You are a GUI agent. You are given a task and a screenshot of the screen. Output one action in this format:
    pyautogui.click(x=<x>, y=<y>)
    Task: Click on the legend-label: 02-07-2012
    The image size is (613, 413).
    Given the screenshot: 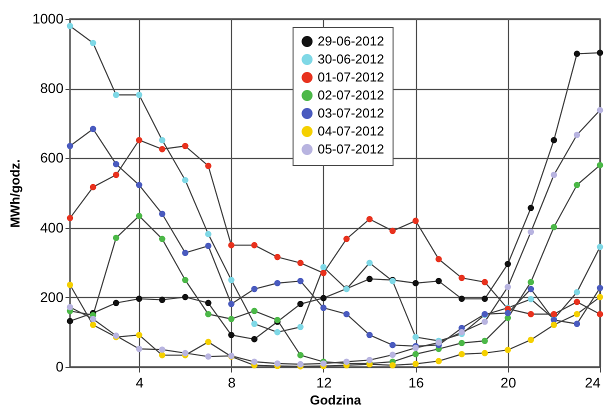 What is the action you would take?
    pyautogui.click(x=351, y=95)
    